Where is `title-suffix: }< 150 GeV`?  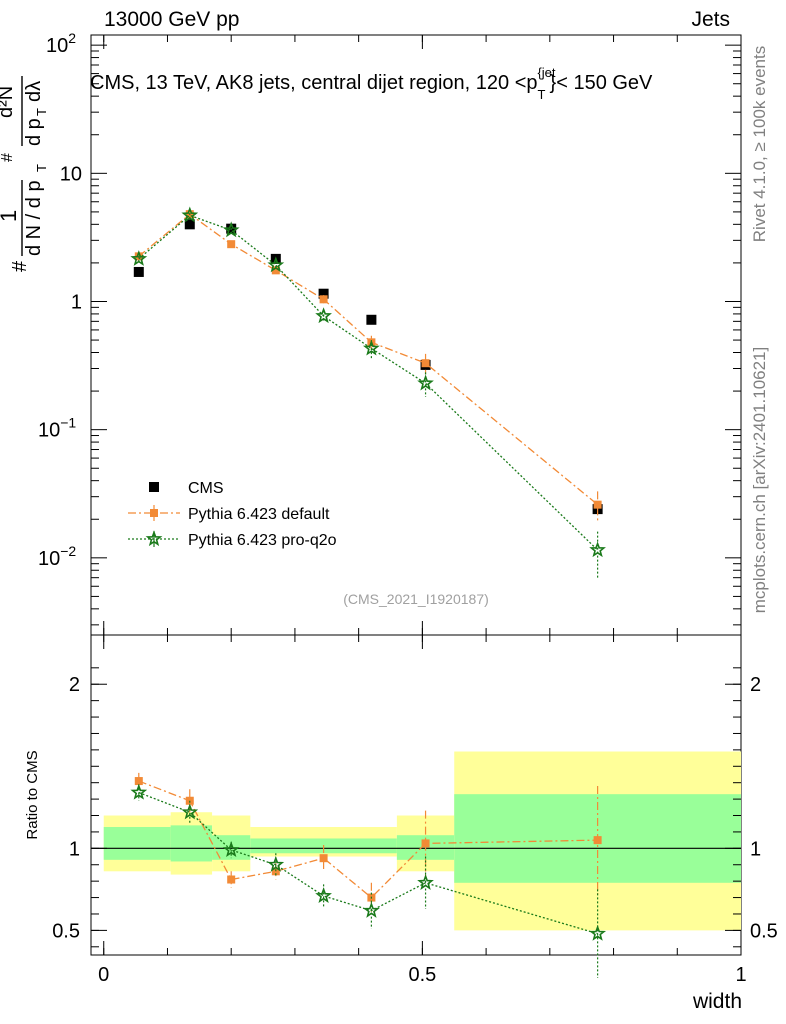 title-suffix: }< 150 GeV is located at coordinates (602, 83).